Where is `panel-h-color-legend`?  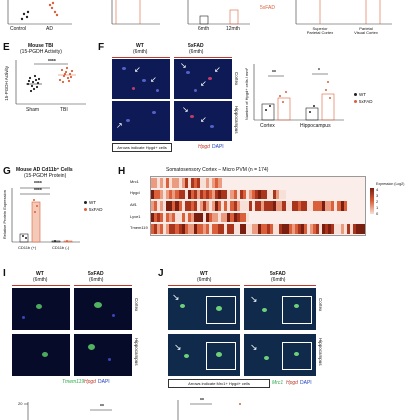
panel-h-color-legend is located at coordinates (372, 201).